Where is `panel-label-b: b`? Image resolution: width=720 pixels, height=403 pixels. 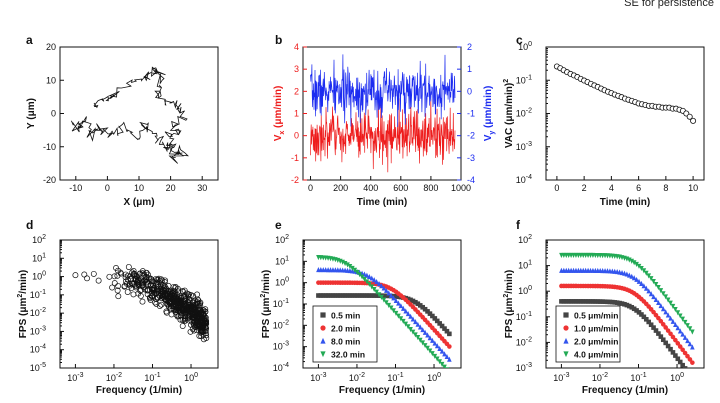
panel-label-b: b is located at coordinates (278, 40).